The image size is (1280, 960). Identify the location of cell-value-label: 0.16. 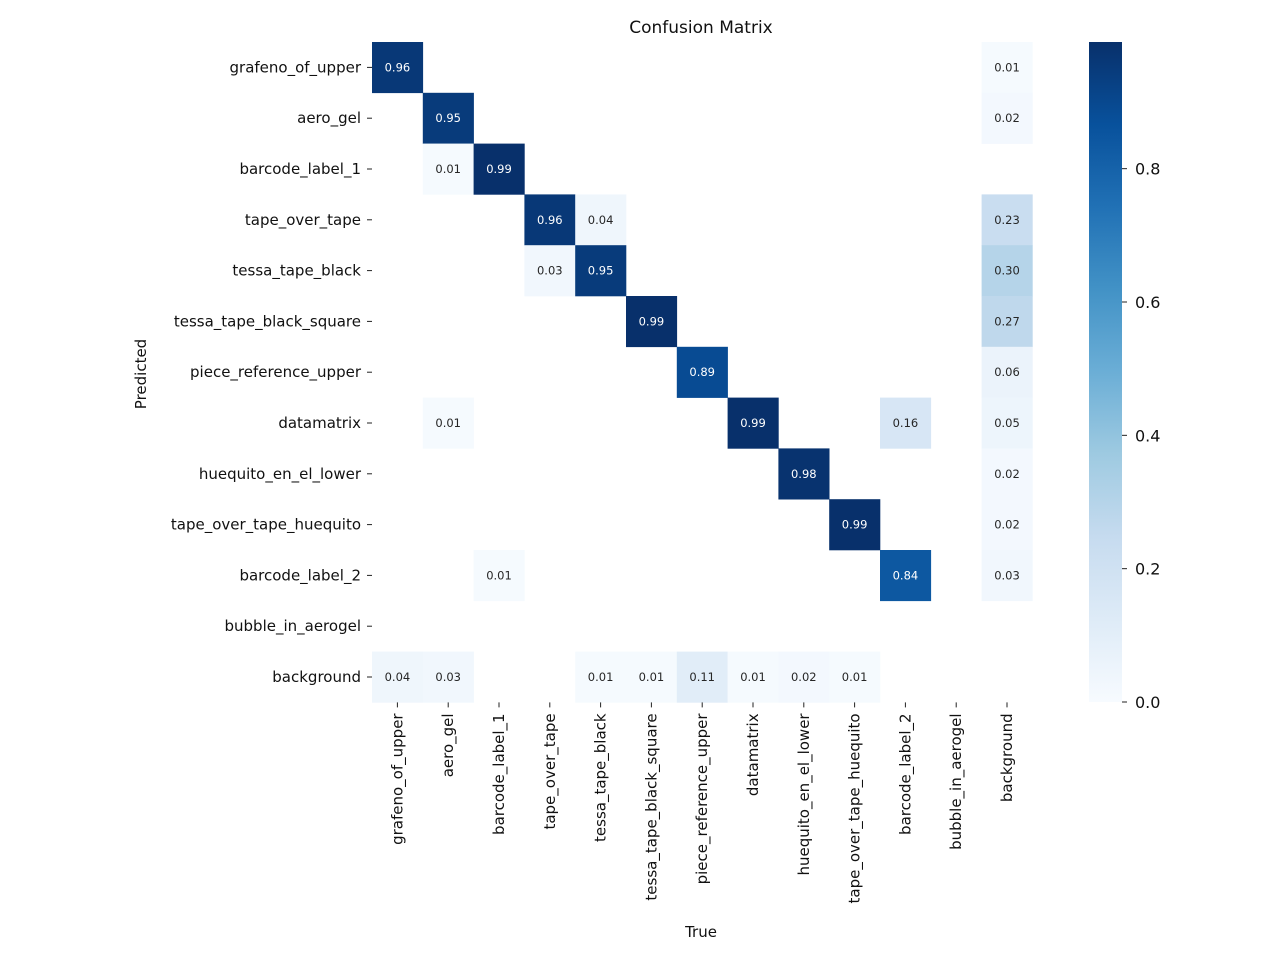
(906, 423).